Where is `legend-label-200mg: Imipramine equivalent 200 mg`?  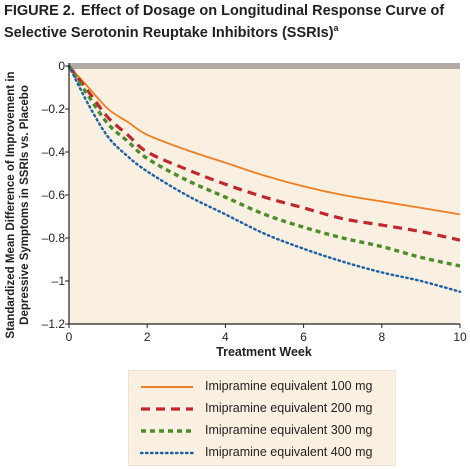 legend-label-200mg: Imipramine equivalent 200 mg is located at coordinates (289, 408).